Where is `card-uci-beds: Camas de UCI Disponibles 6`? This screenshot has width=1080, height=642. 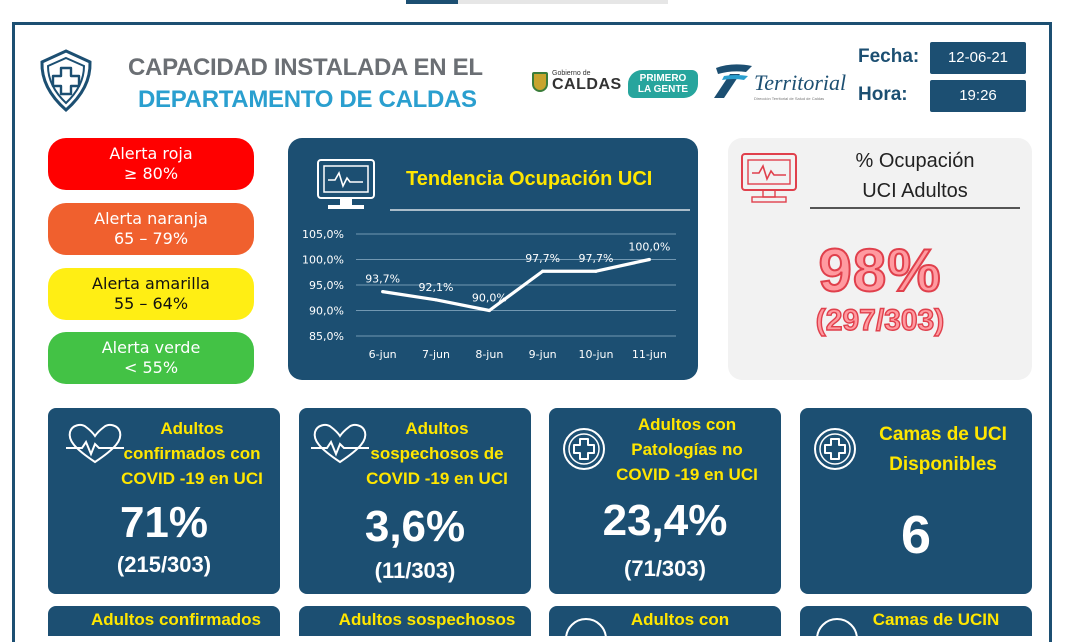
card-uci-beds: Camas de UCI Disponibles 6 is located at coordinates (916, 501).